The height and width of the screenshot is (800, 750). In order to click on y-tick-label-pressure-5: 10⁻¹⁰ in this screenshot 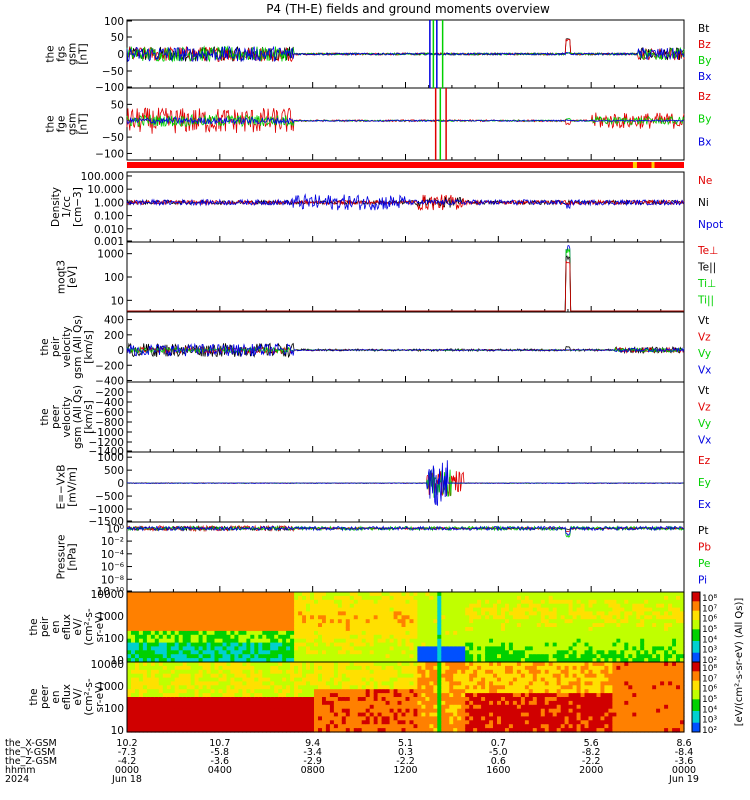, I will do `click(110, 592)`.